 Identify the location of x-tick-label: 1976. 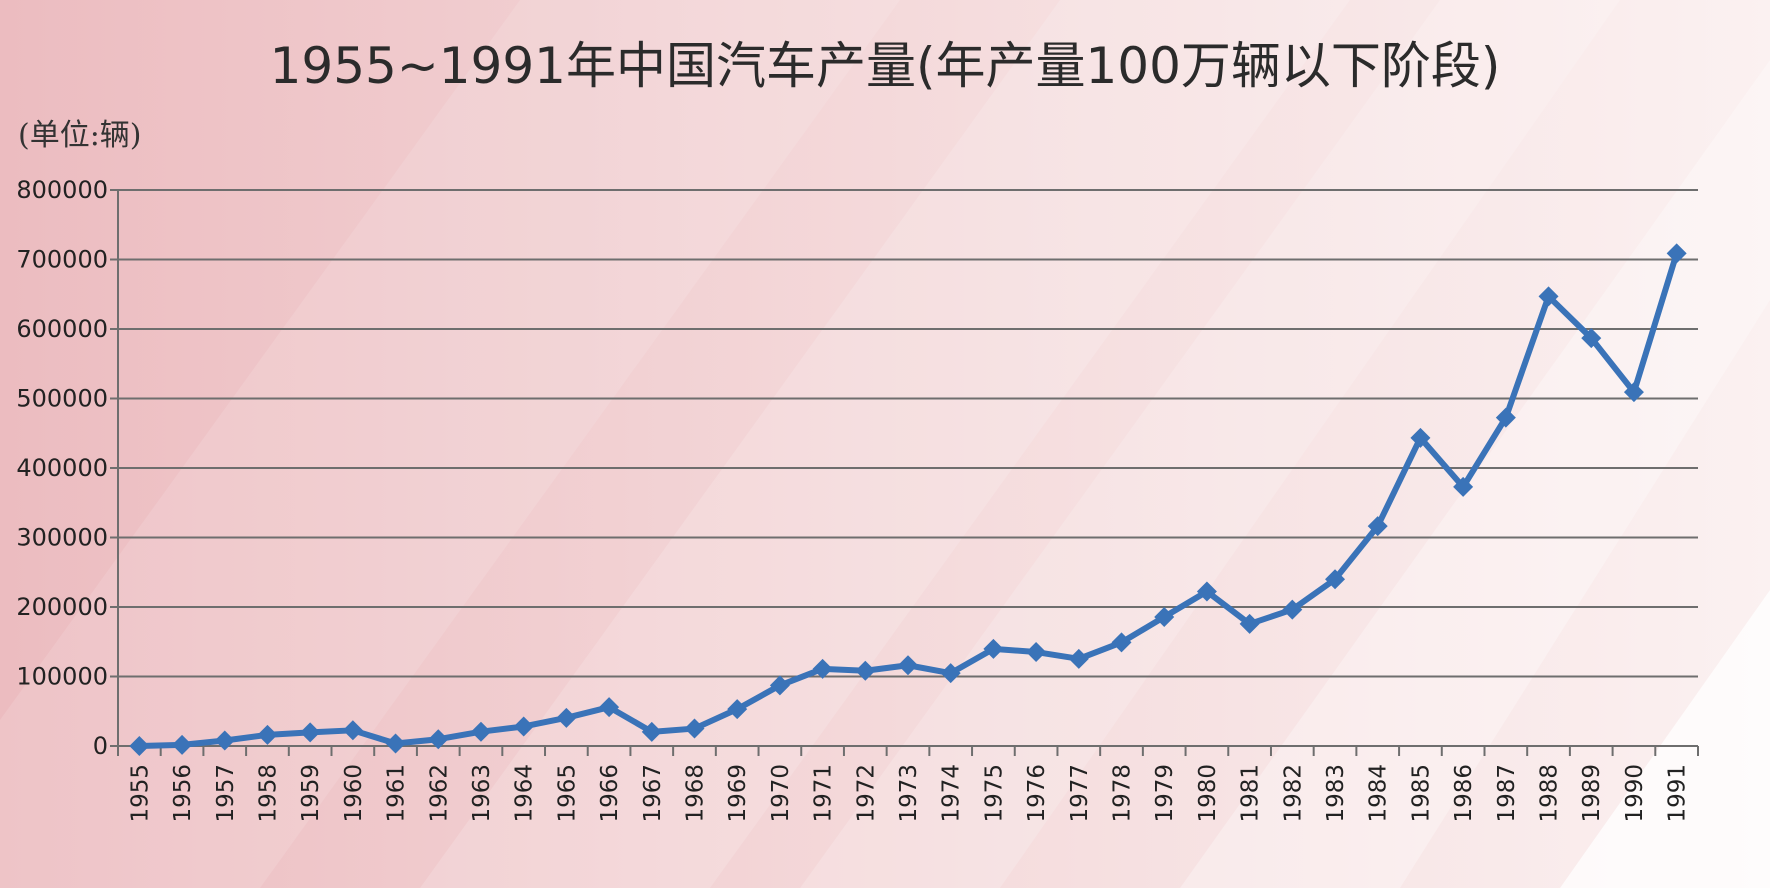
(1037, 793).